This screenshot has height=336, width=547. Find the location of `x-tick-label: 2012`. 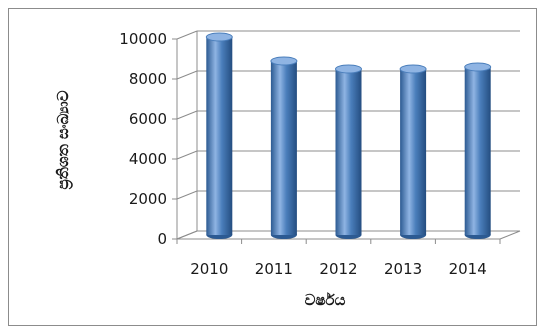

x-tick-label: 2012 is located at coordinates (338, 269).